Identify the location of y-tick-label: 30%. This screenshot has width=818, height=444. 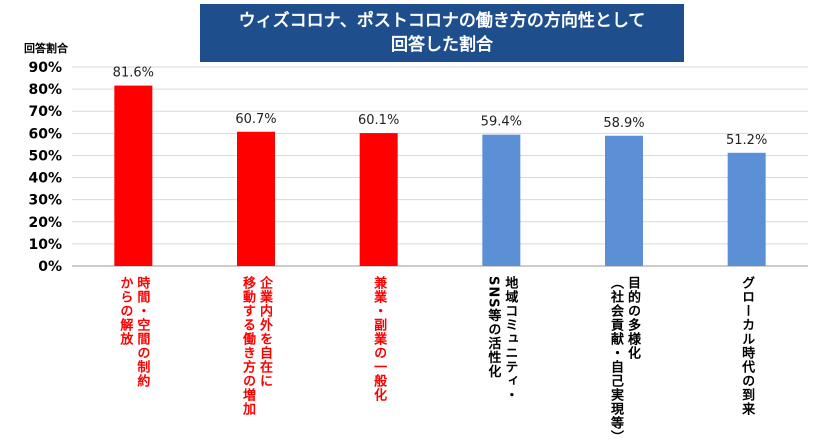
(45, 201).